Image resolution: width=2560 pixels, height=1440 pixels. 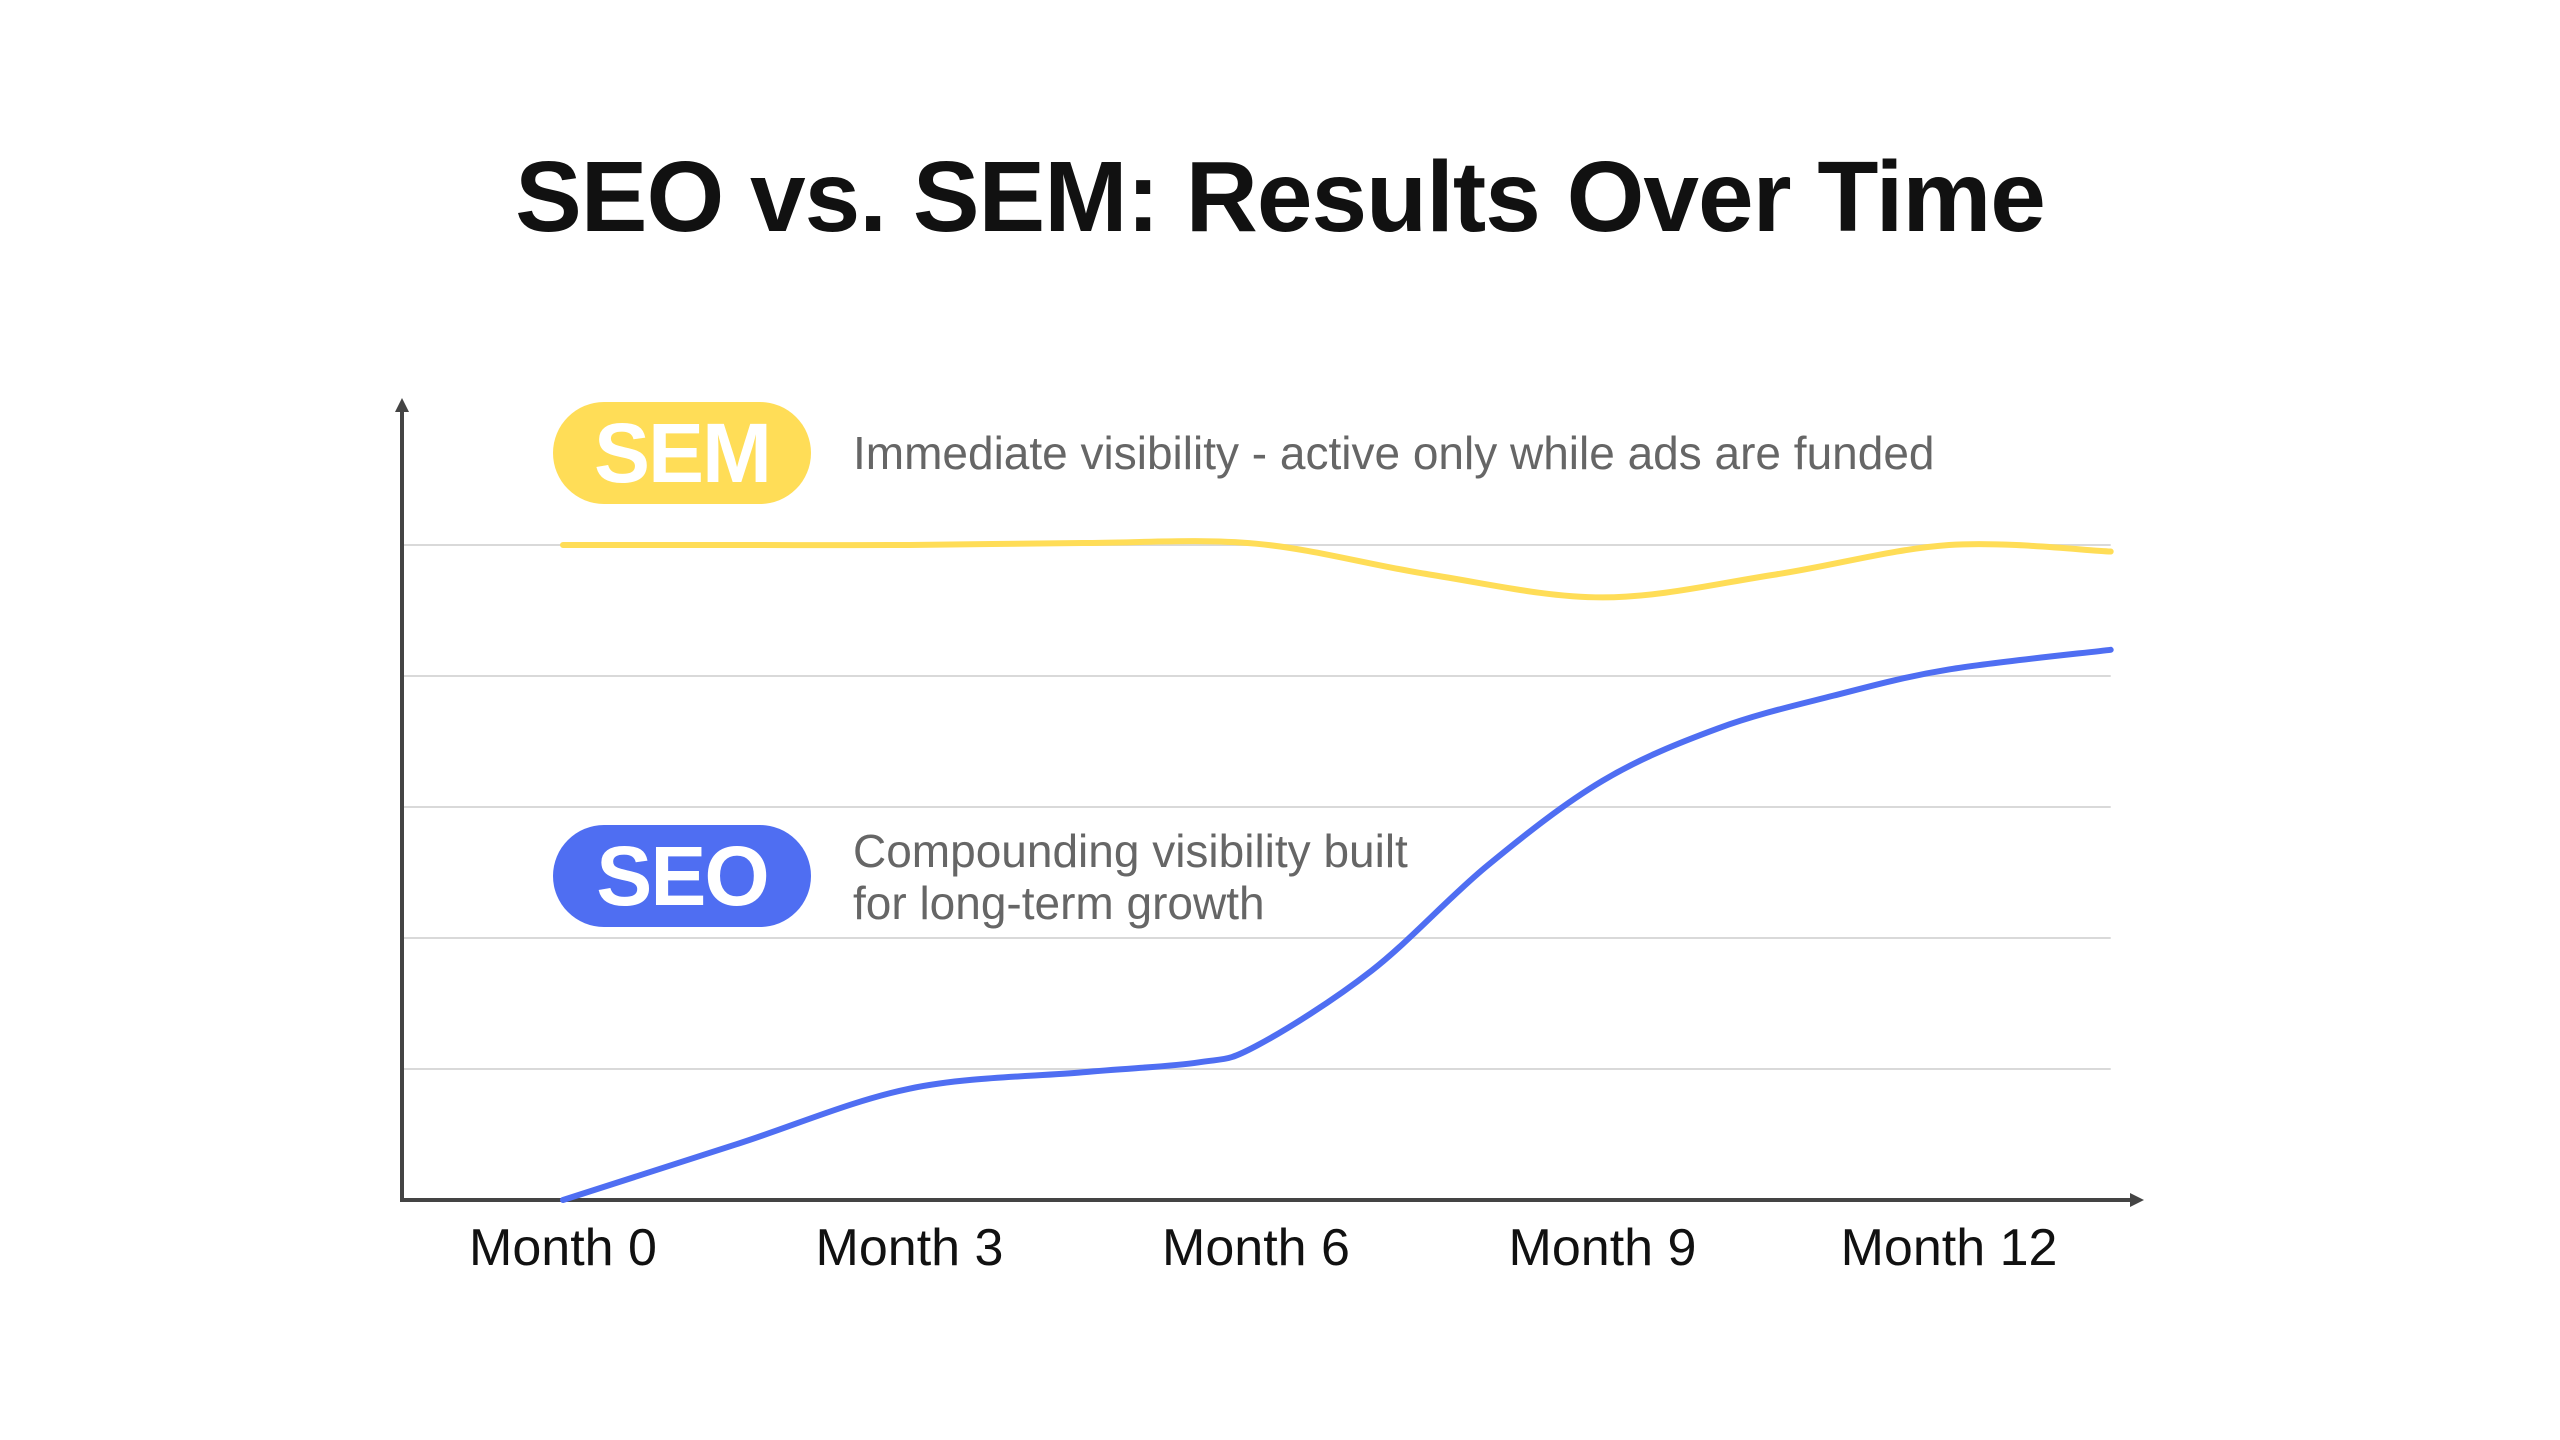 What do you see at coordinates (2137, 1200) in the screenshot?
I see `x-axis-arrow-icon` at bounding box center [2137, 1200].